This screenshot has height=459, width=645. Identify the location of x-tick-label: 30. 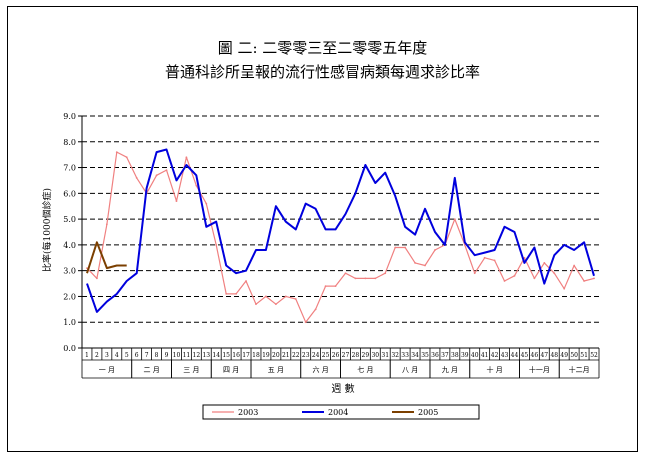
(375, 355).